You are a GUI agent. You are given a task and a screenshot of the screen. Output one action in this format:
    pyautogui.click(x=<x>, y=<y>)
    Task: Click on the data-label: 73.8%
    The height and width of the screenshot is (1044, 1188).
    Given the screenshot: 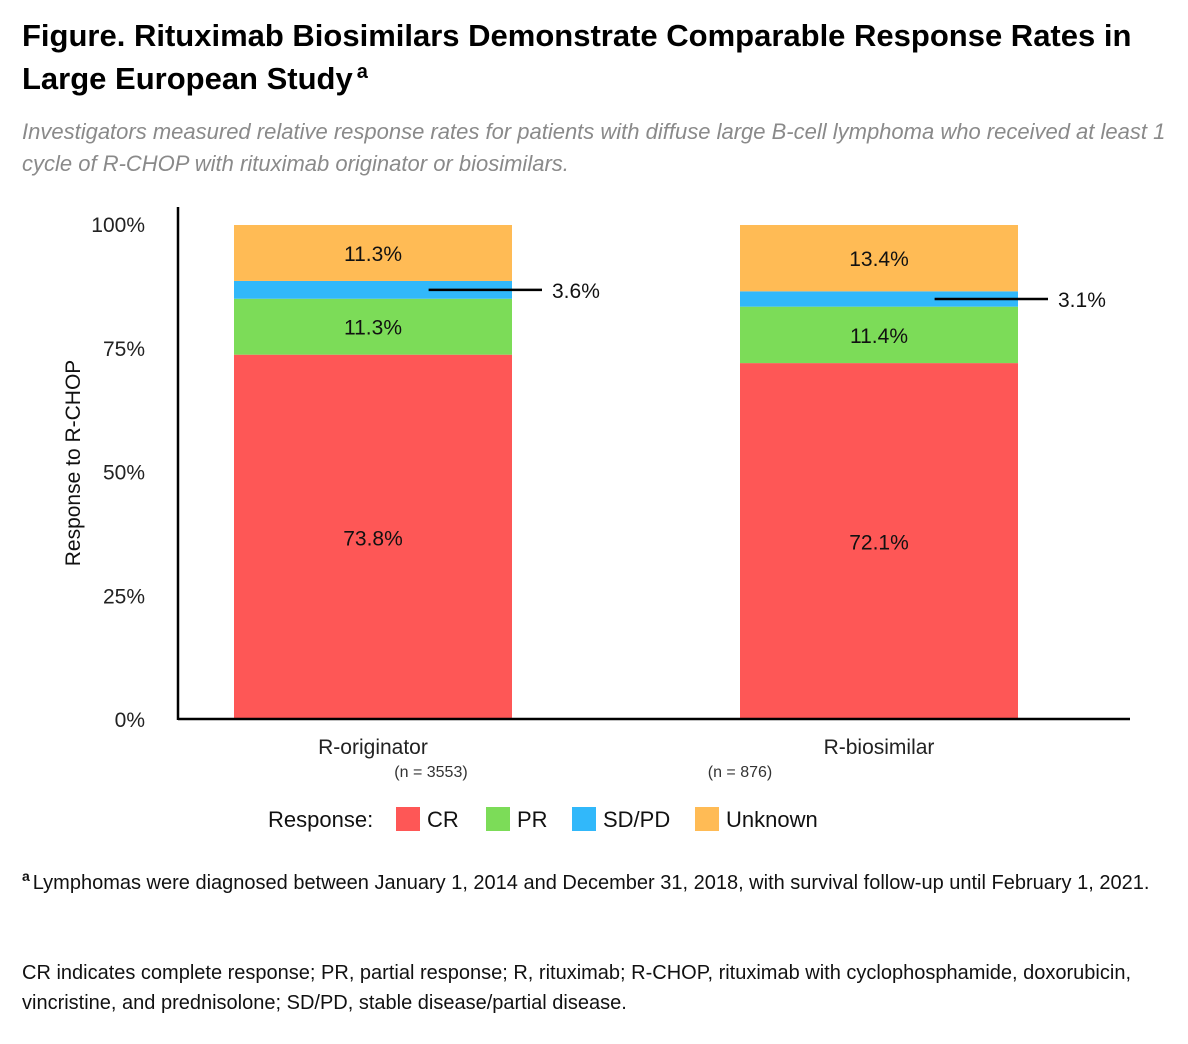 What is the action you would take?
    pyautogui.click(x=373, y=538)
    